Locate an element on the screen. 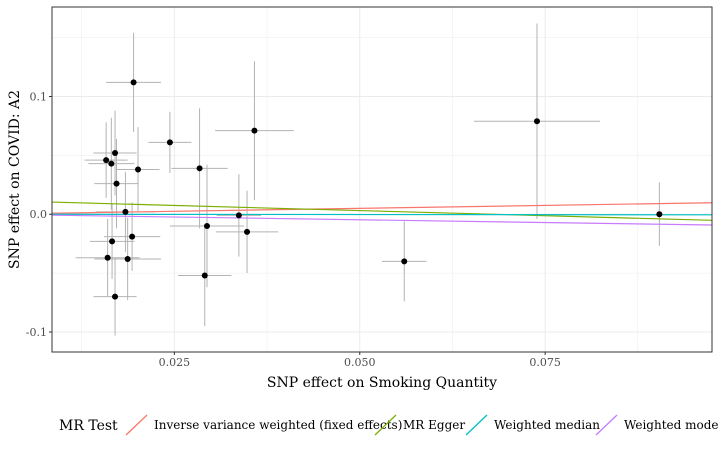 This screenshot has height=451, width=720. mr-fit-lines is located at coordinates (382, 213).